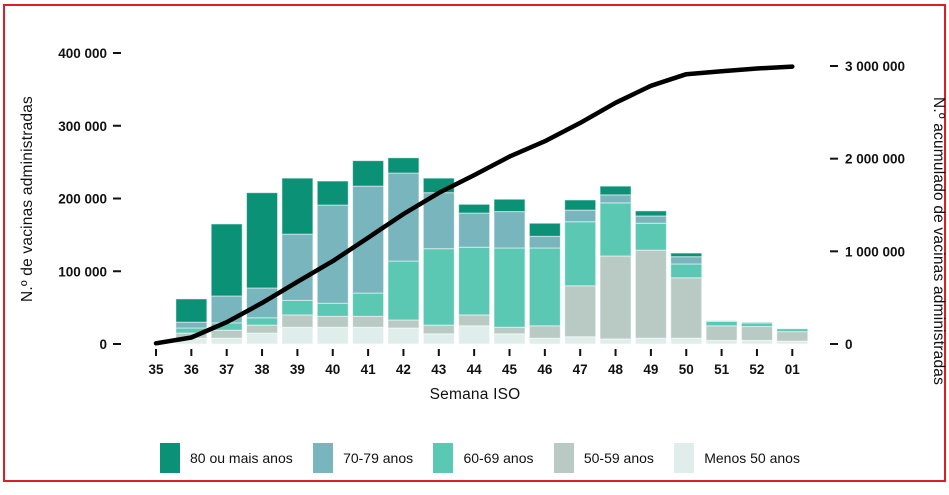  What do you see at coordinates (616, 369) in the screenshot?
I see `x-axis-tick-label: 48` at bounding box center [616, 369].